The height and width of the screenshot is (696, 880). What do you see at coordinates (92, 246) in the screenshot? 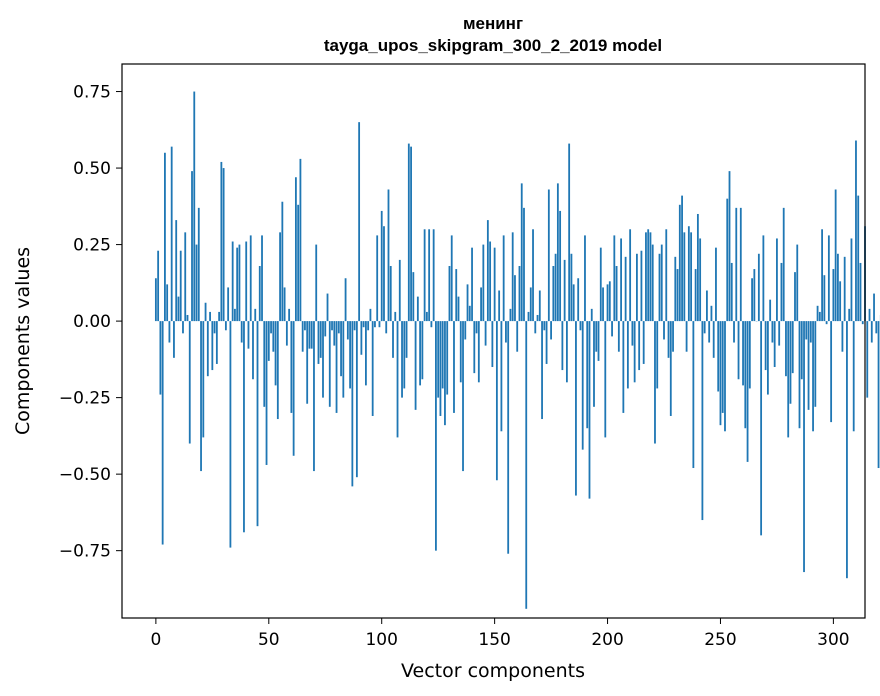
I see `y-tick-label: 0.25` at bounding box center [92, 246].